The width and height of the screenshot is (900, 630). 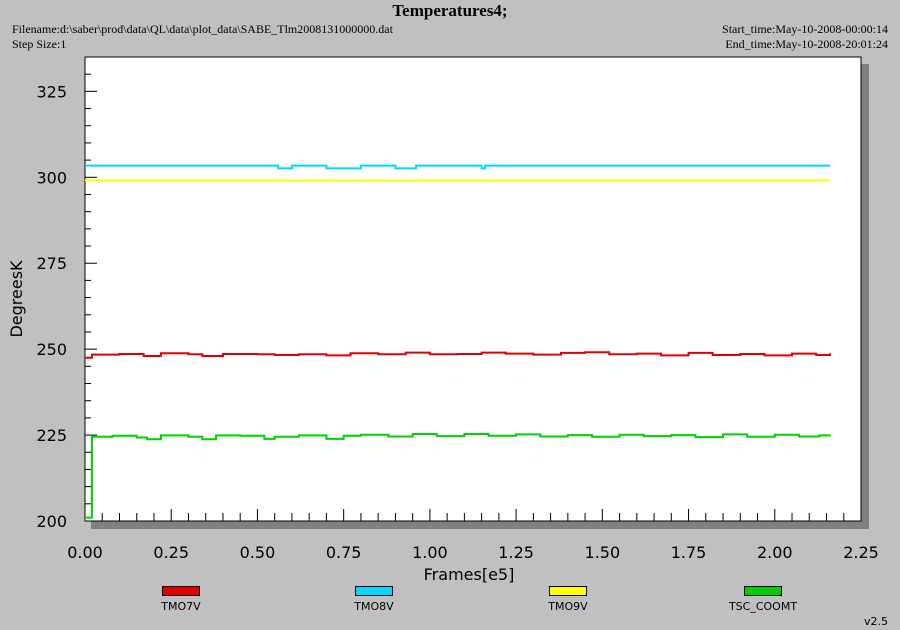 I want to click on y-tick-label: 325, so click(x=51, y=91).